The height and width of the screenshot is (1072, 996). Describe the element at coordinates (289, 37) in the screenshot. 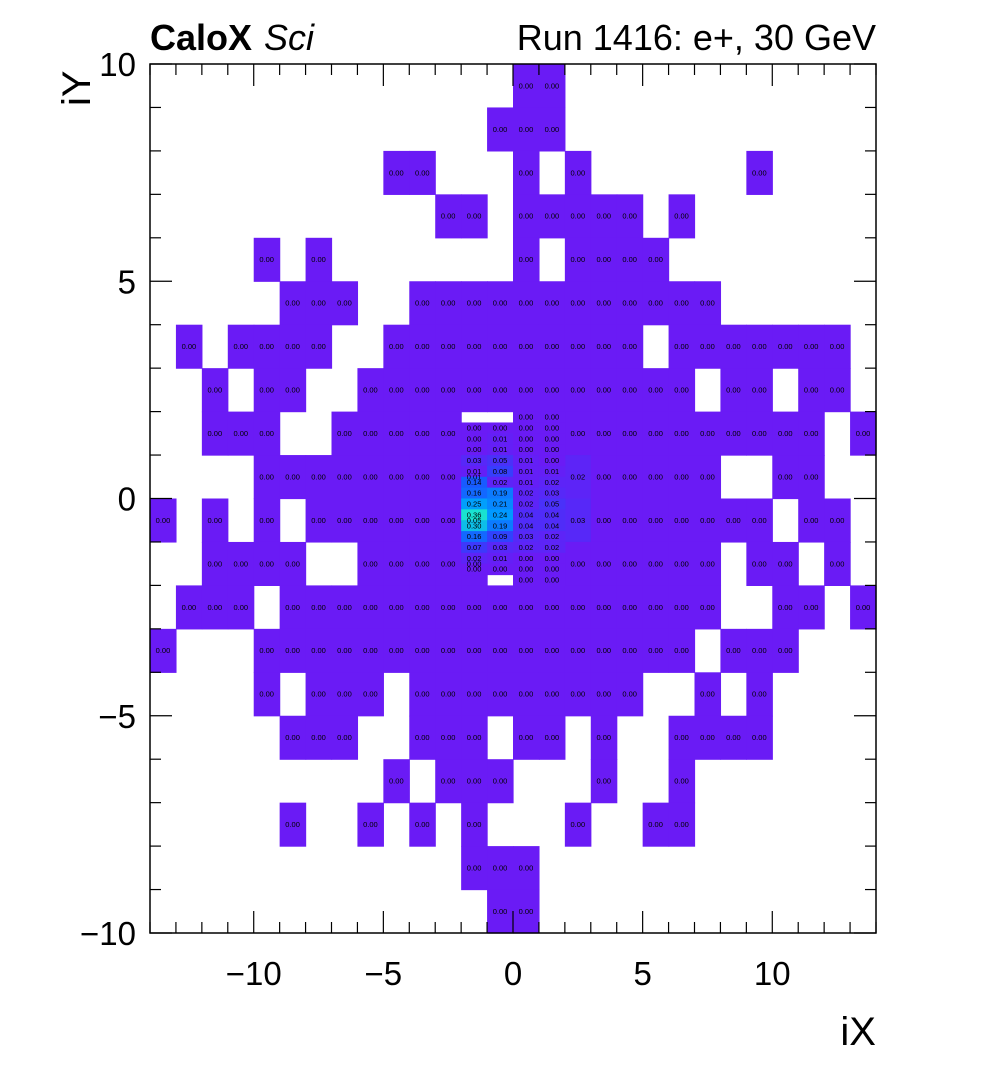

I see `title-italic: Sci` at that location.